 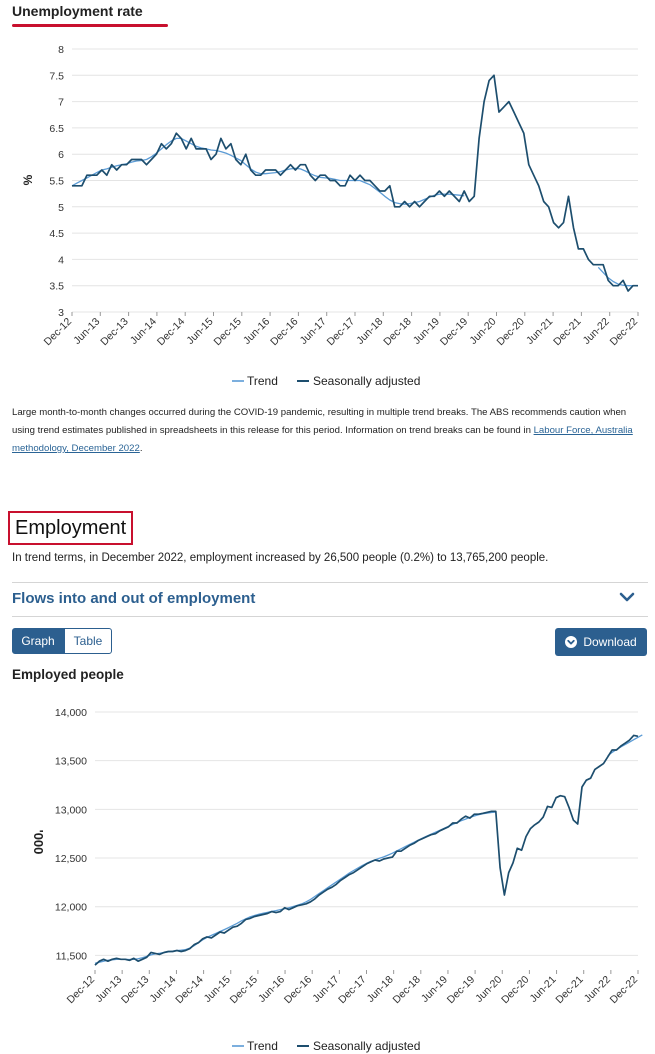 What do you see at coordinates (77, 11) in the screenshot?
I see `unemployment-chart-title: Unemployment rate` at bounding box center [77, 11].